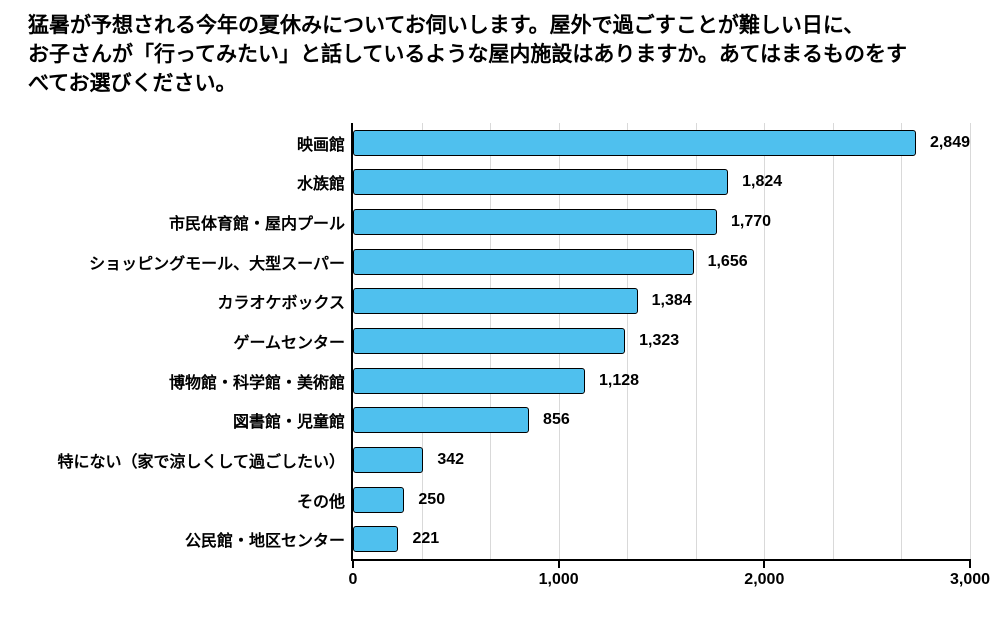 This screenshot has width=1005, height=623. Describe the element at coordinates (256, 225) in the screenshot. I see `category-label: 市民体育館・屋内プール` at that location.